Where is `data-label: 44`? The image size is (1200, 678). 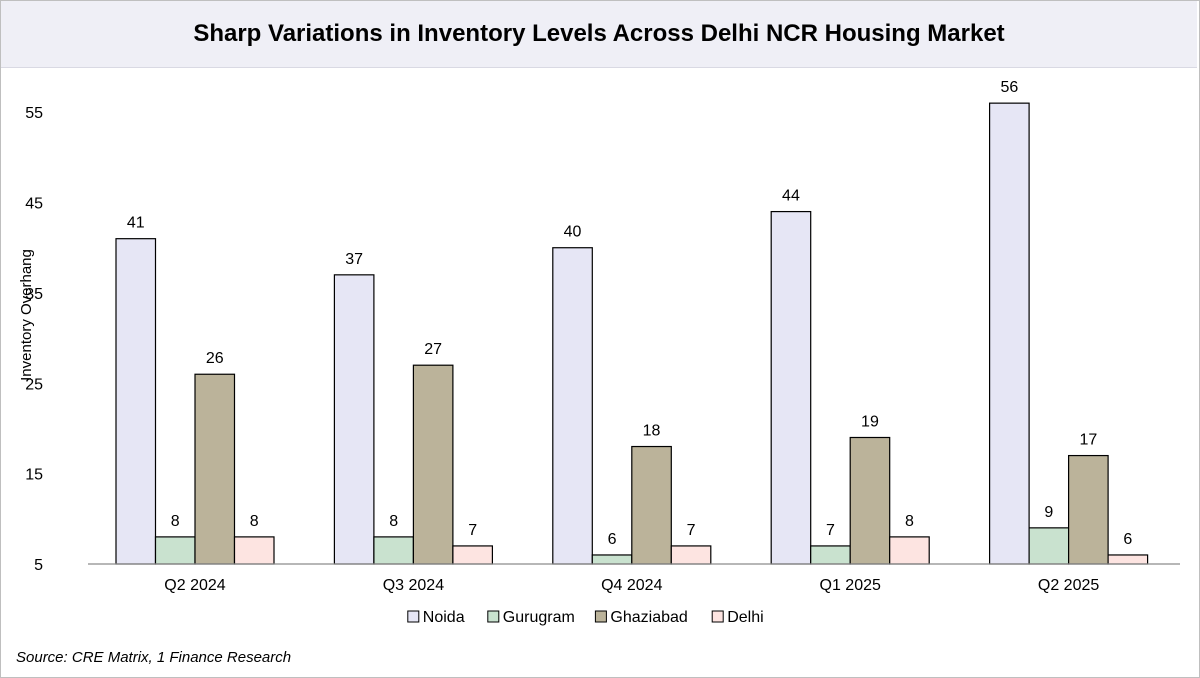 data-label: 44 is located at coordinates (791, 196).